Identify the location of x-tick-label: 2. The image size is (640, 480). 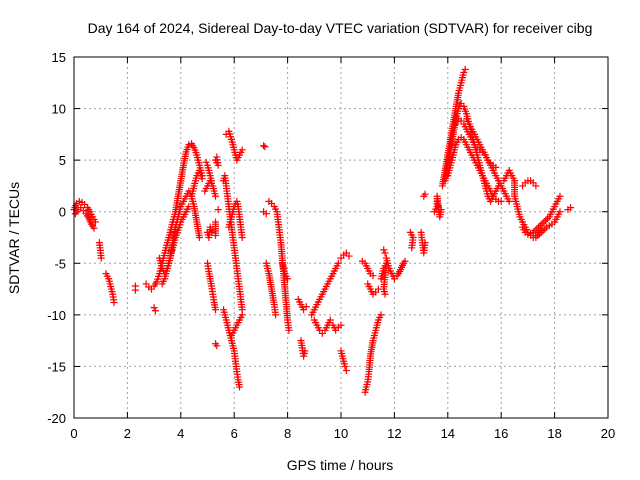
(127, 433).